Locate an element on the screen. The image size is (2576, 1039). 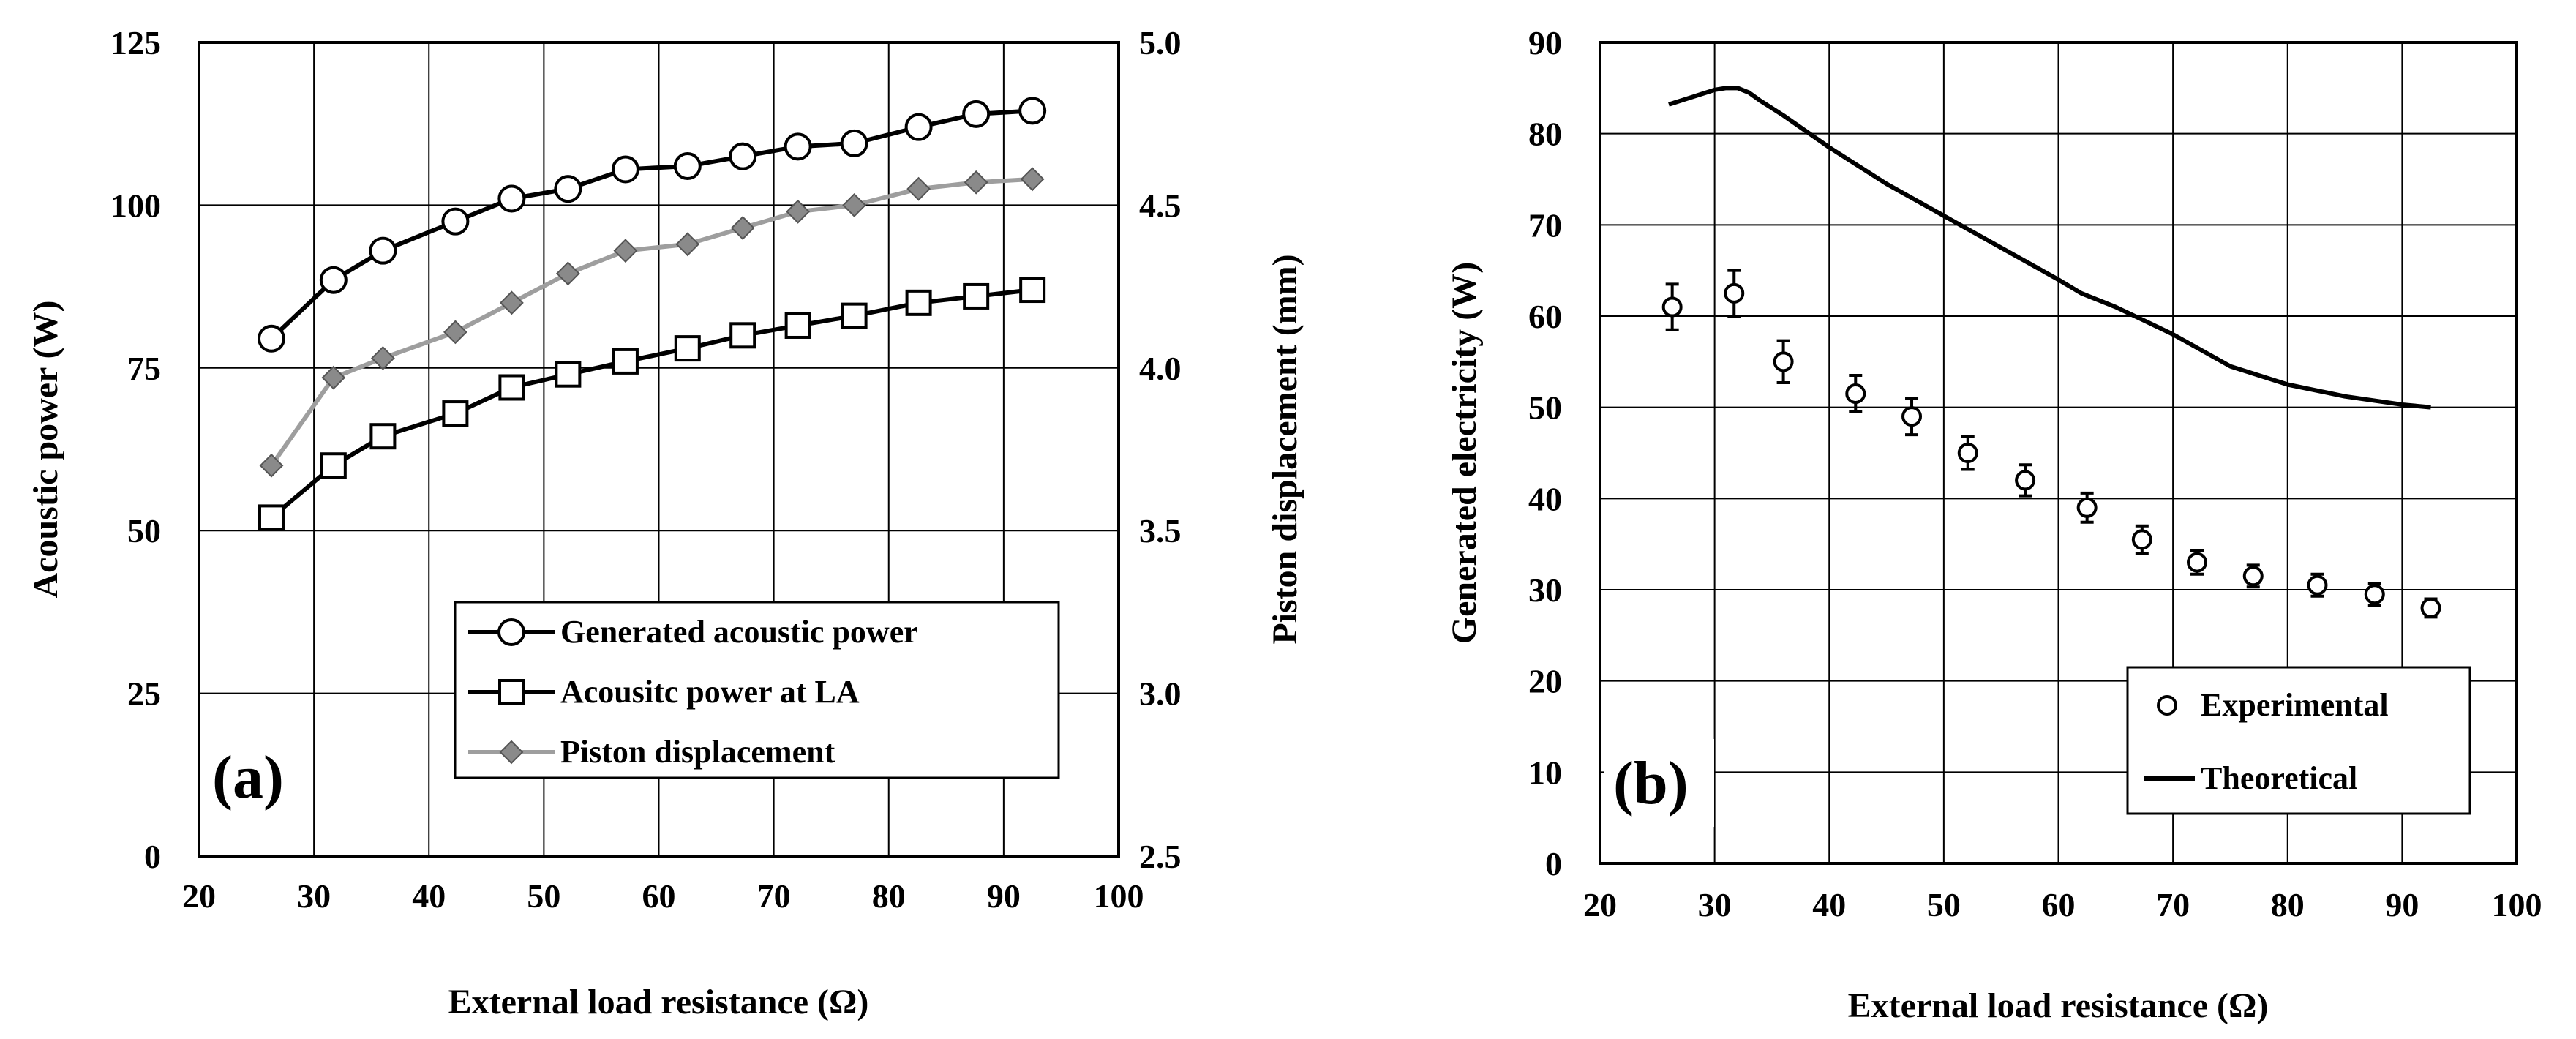
y-axis-label: Generated electricity (W) is located at coordinates (1464, 453).